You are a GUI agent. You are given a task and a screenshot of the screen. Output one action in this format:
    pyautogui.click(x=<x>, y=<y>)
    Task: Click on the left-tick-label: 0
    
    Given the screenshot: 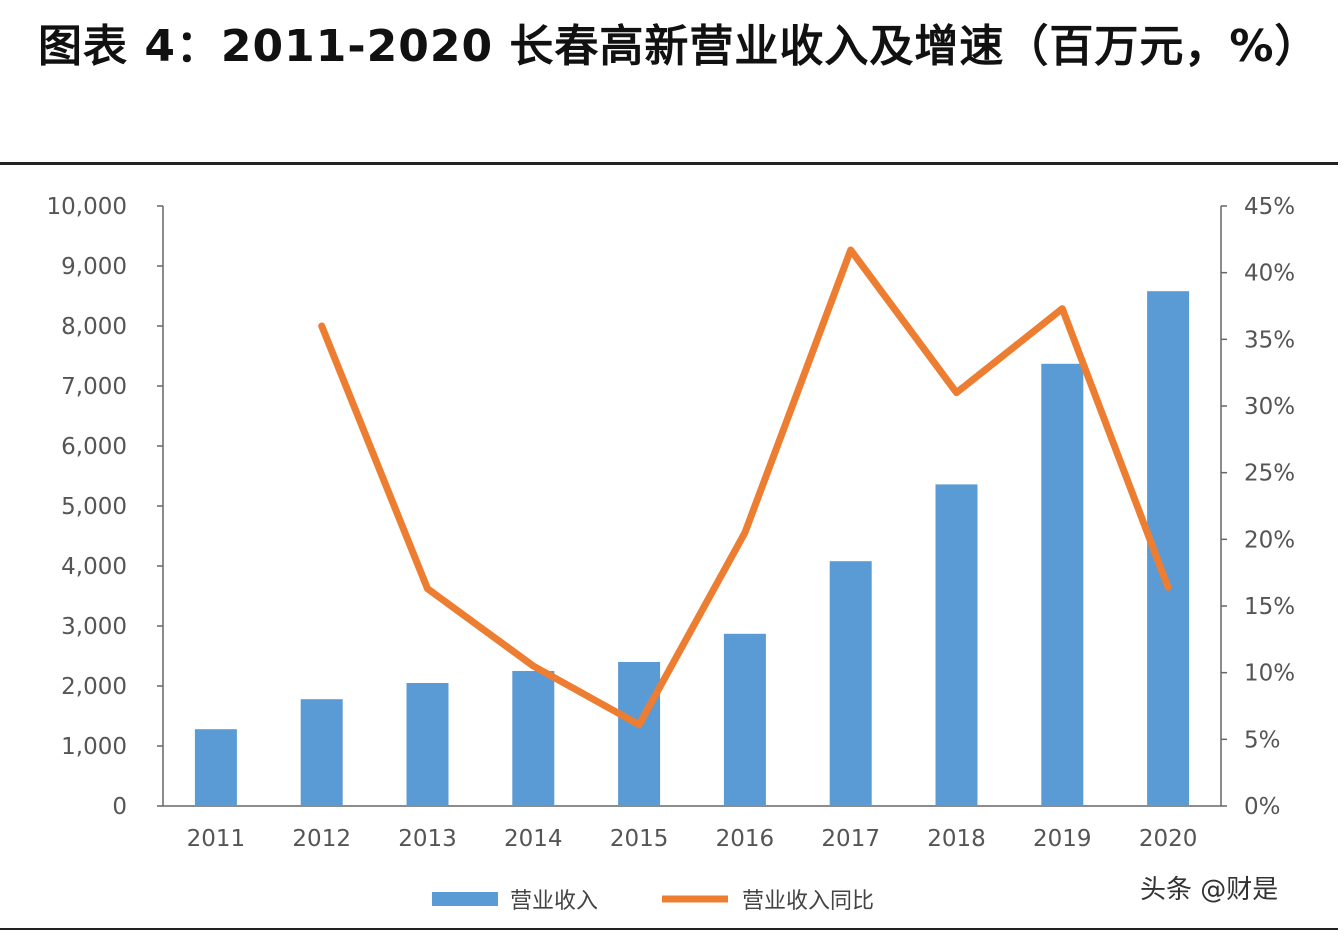 What is the action you would take?
    pyautogui.click(x=119, y=807)
    